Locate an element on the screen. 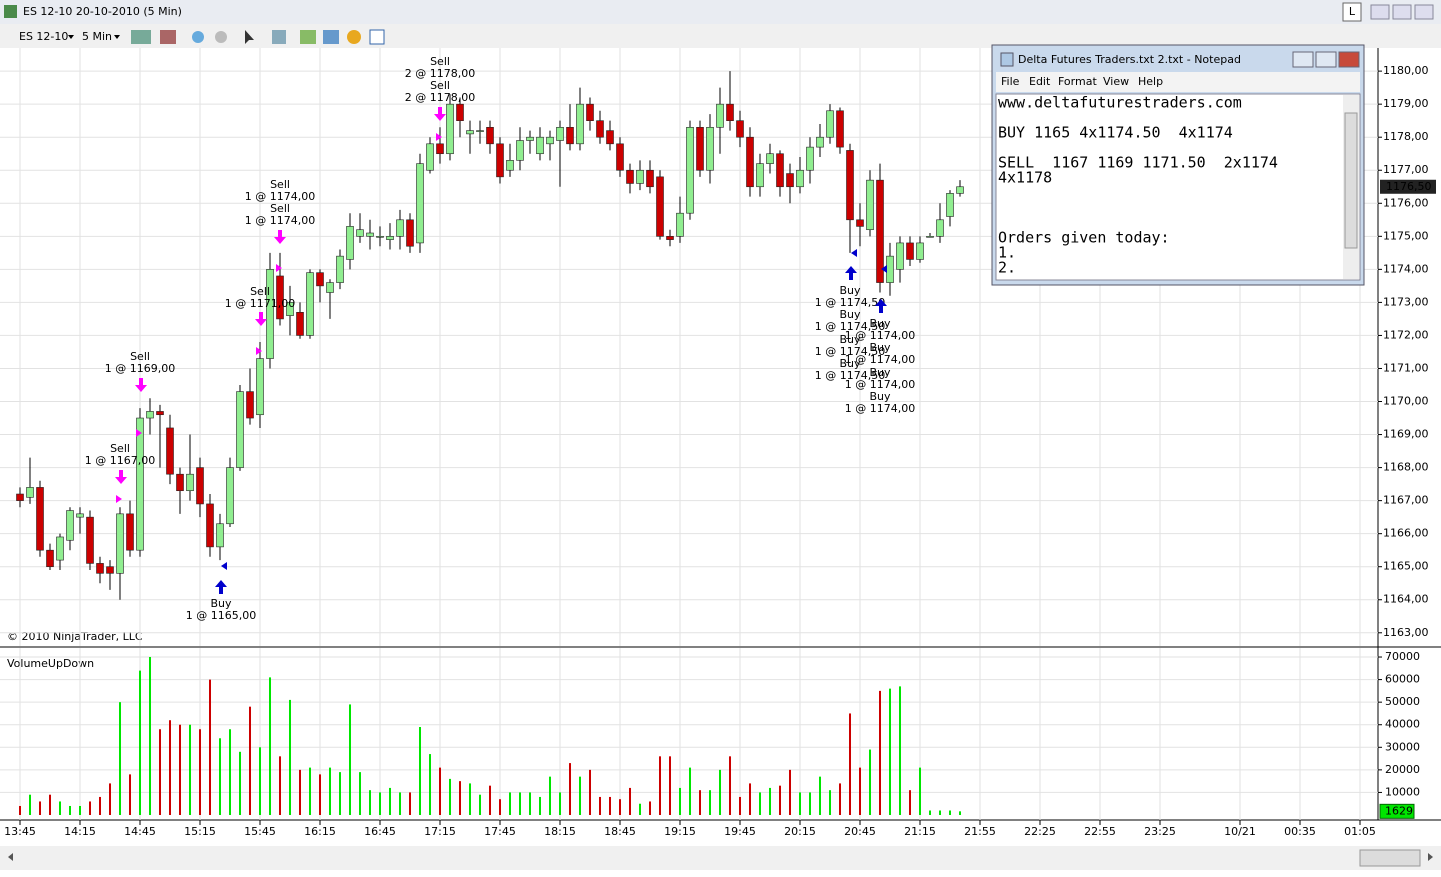 Image resolution: width=1441 pixels, height=877 pixels. notepad-scroll-thumb is located at coordinates (1351, 180).